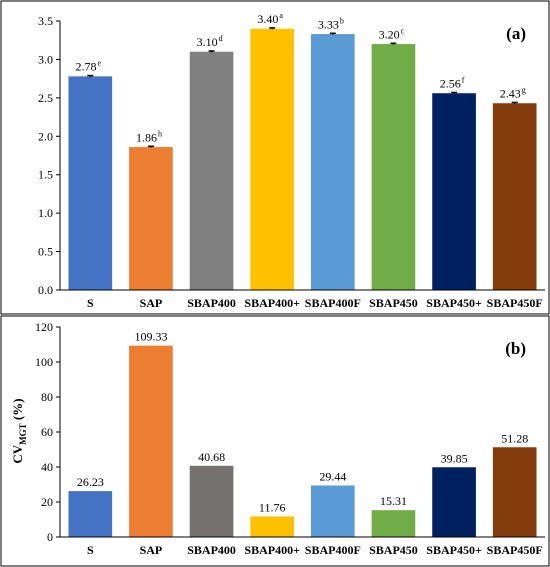 This screenshot has width=550, height=567. Describe the element at coordinates (524, 89) in the screenshot. I see `a-significance-letter: g` at that location.